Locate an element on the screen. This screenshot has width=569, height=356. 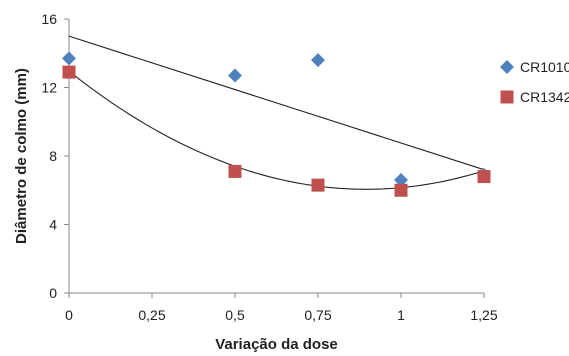
y-tick-label: 12 is located at coordinates (49, 88).